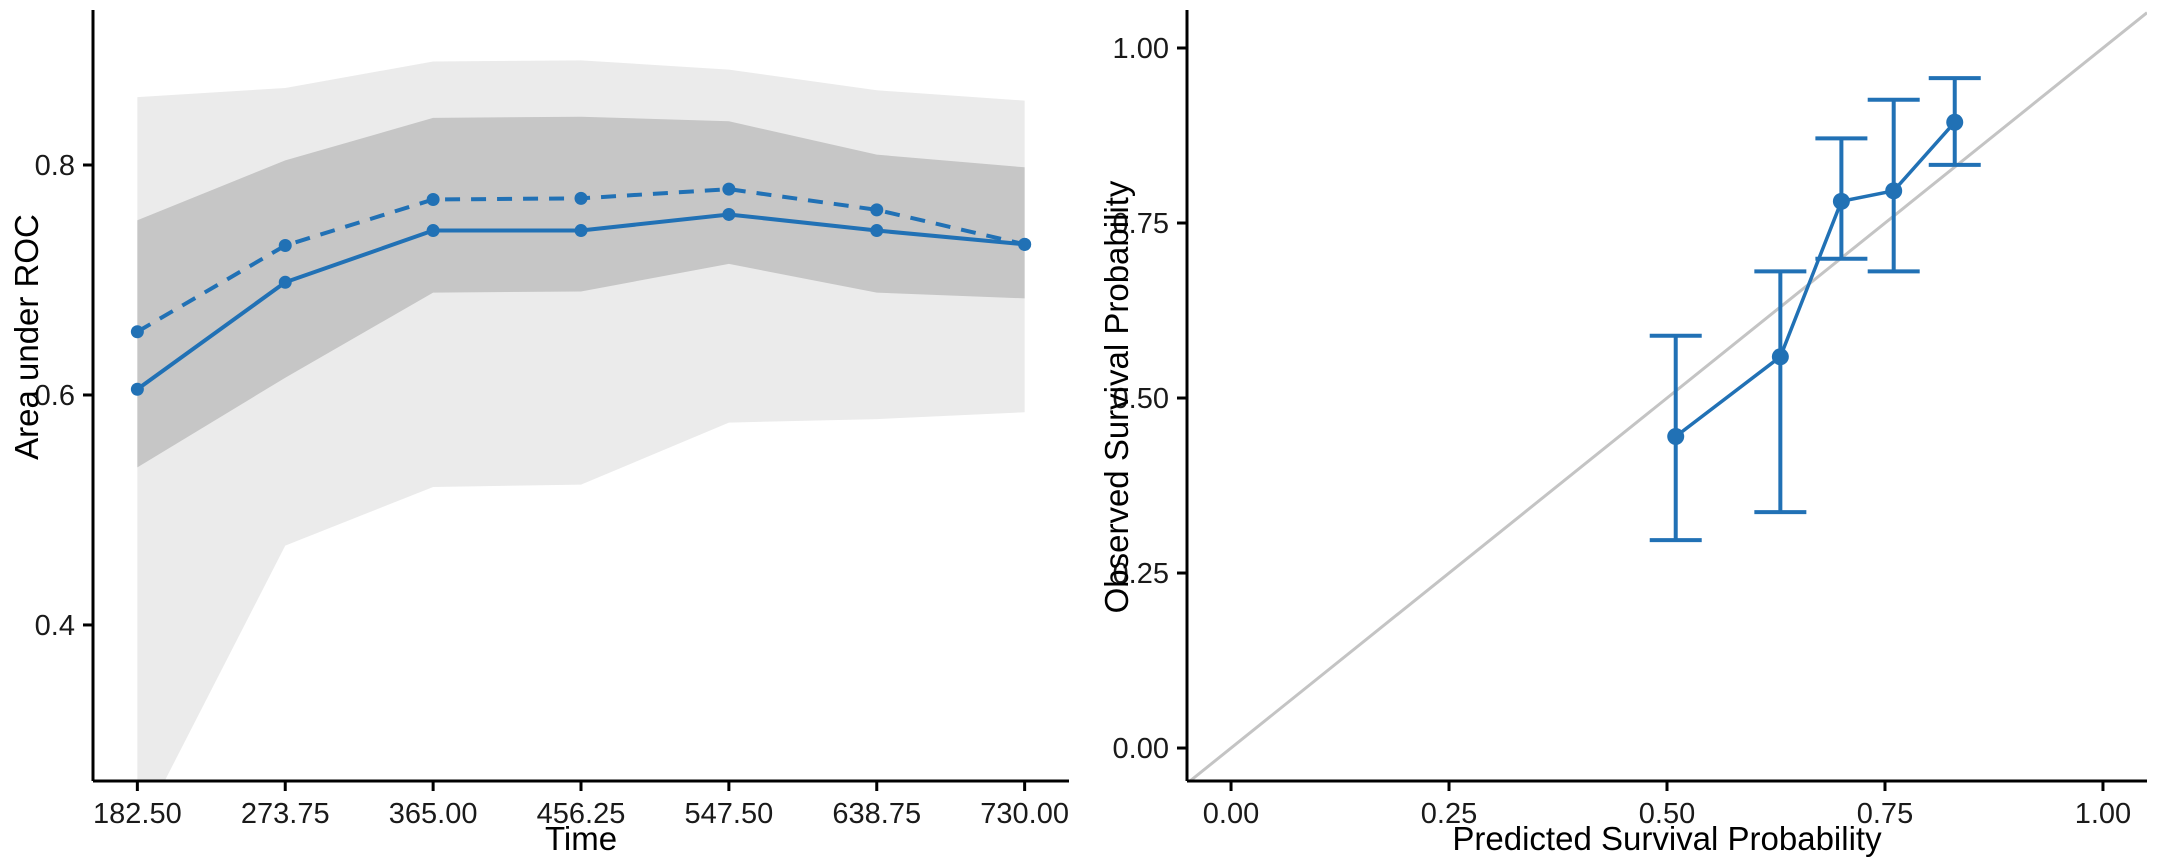 The image size is (2160, 864). What do you see at coordinates (55, 396) in the screenshot?
I see `y-tick-label: 0.6` at bounding box center [55, 396].